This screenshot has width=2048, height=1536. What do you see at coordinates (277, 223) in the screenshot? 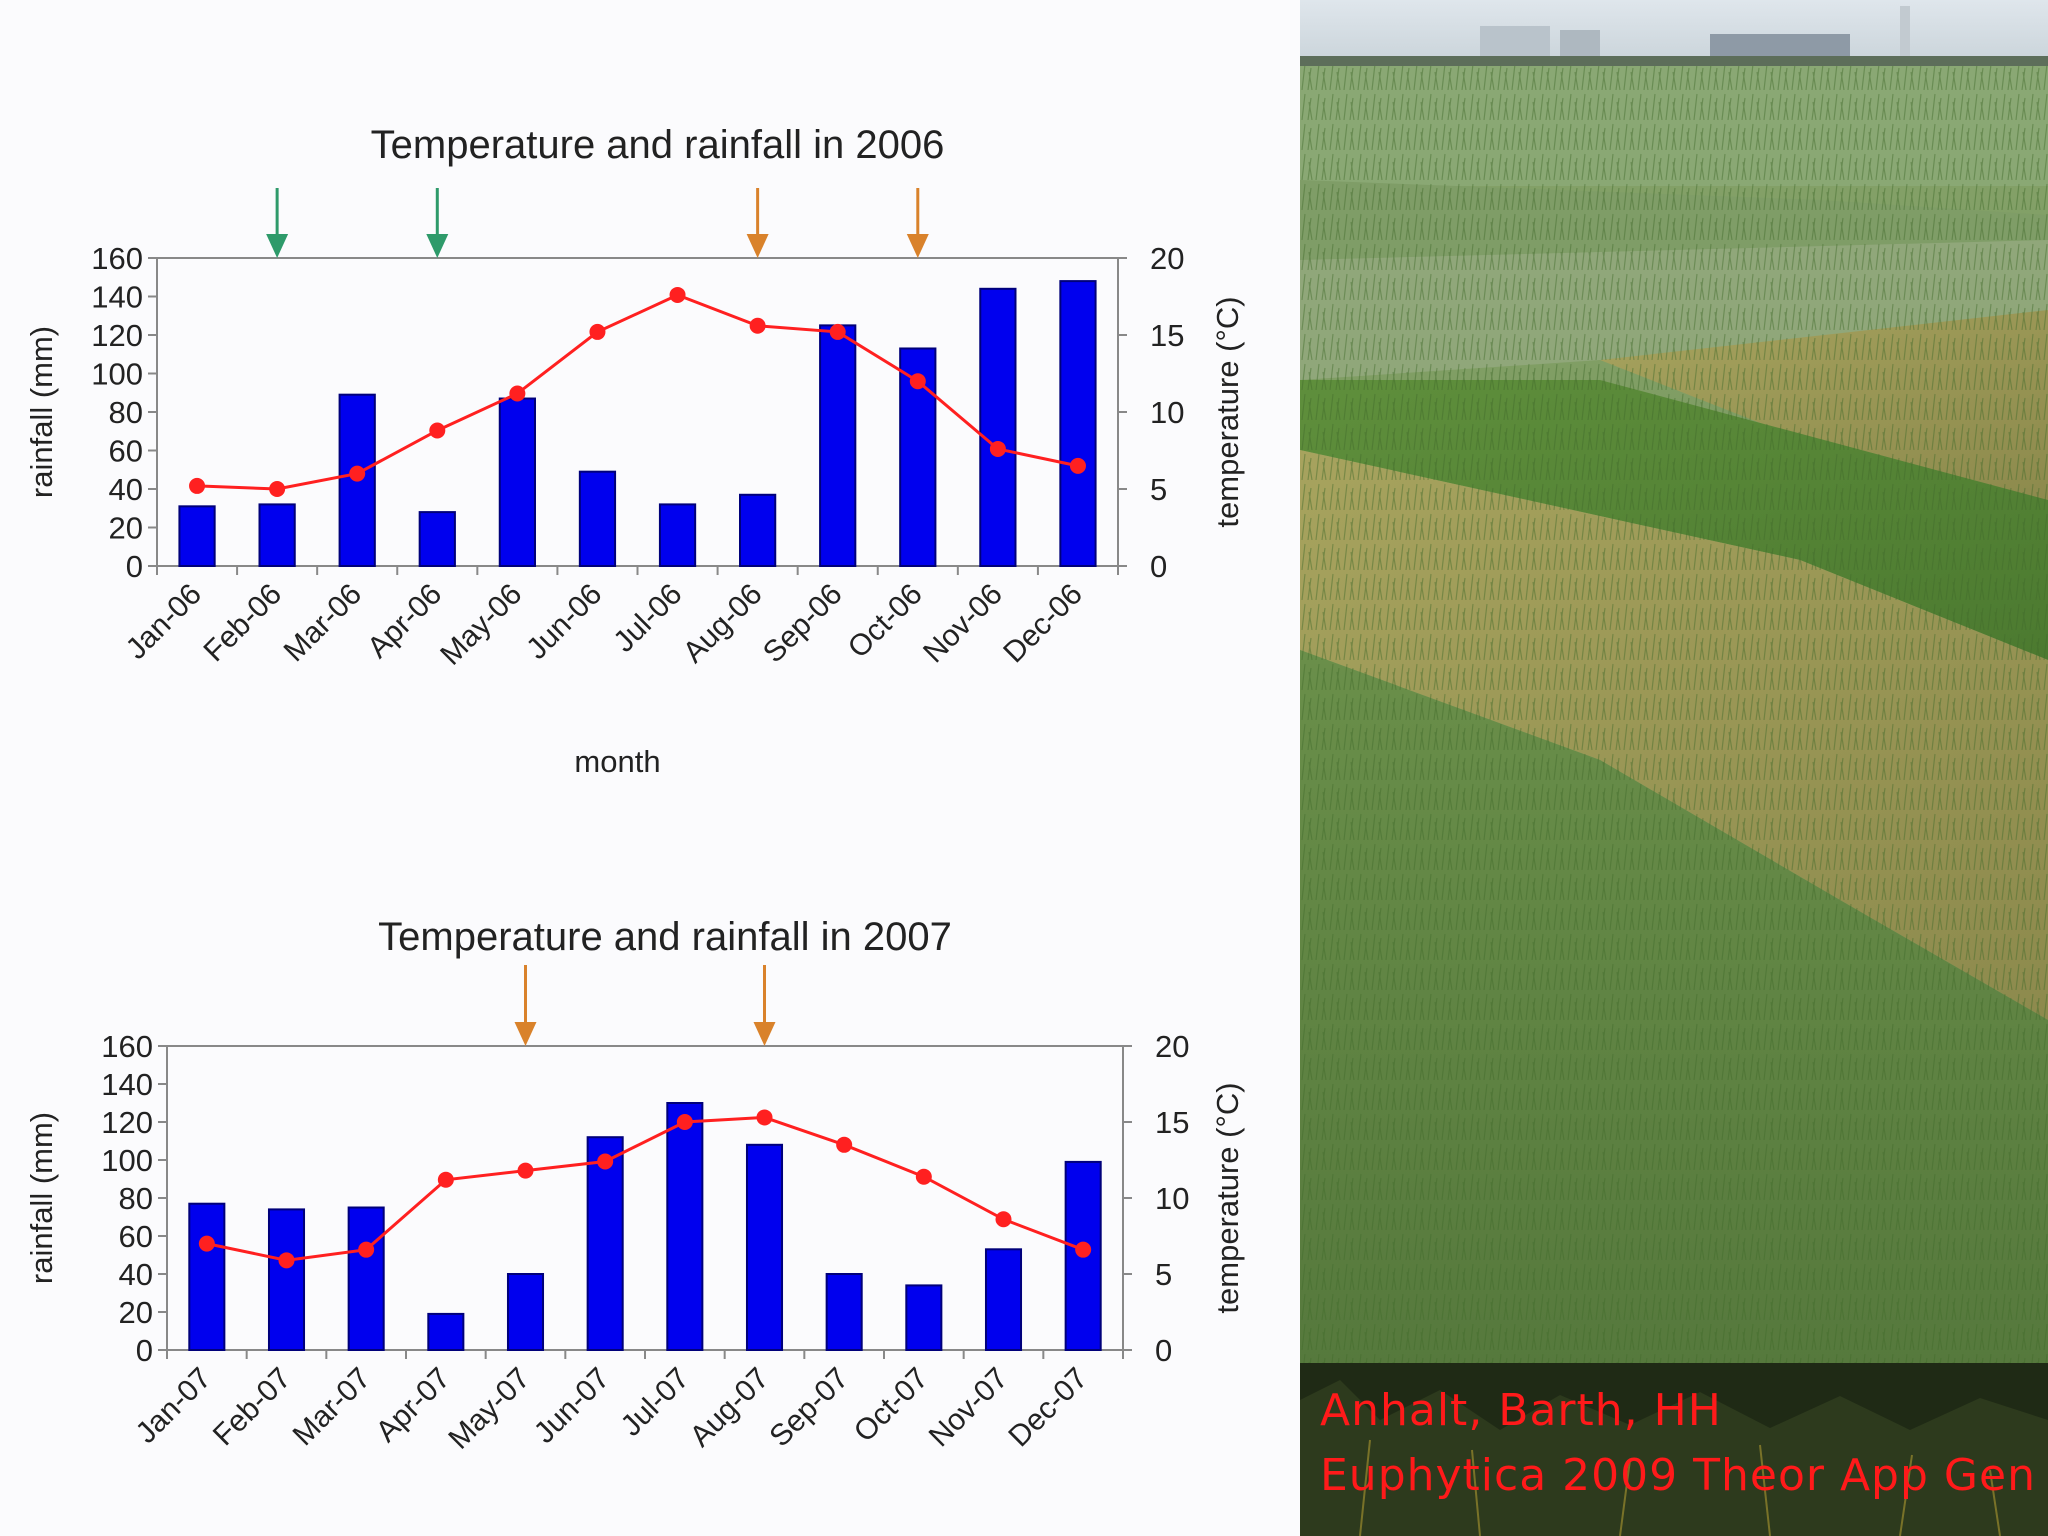
I see `green-arrow` at bounding box center [277, 223].